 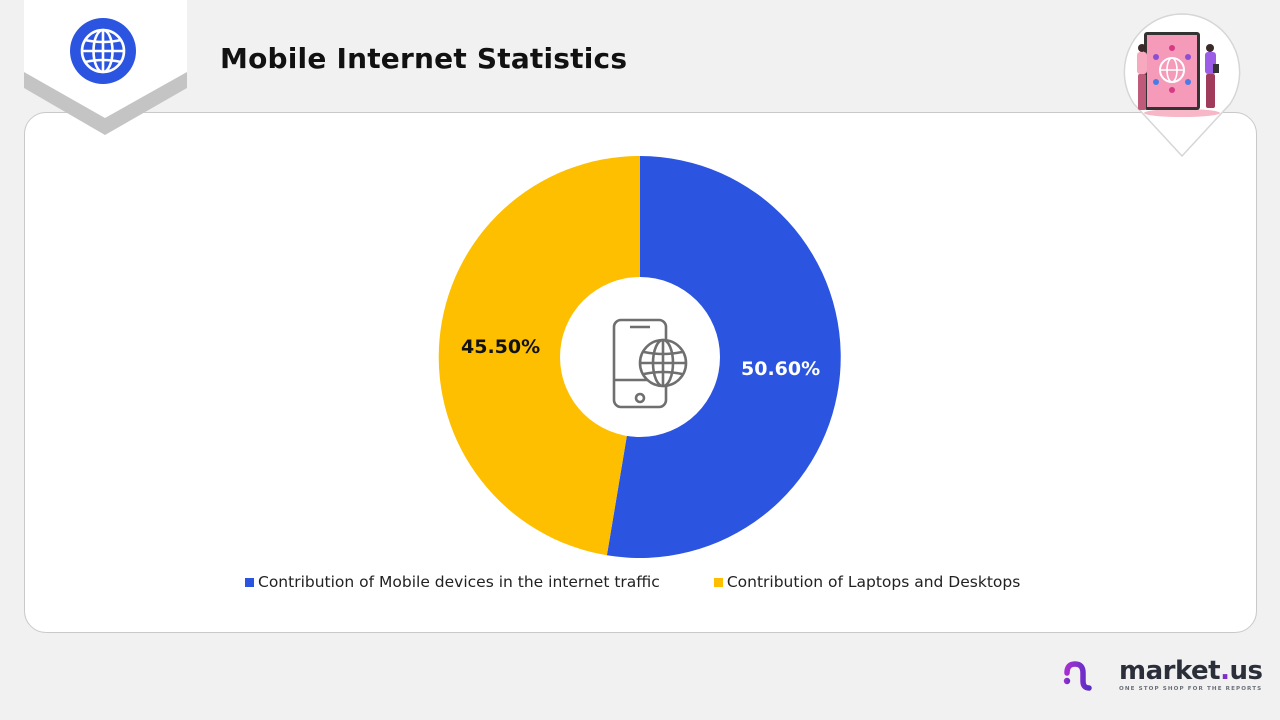 What do you see at coordinates (424, 58) in the screenshot?
I see `page-title: Mobile Internet Statistics` at bounding box center [424, 58].